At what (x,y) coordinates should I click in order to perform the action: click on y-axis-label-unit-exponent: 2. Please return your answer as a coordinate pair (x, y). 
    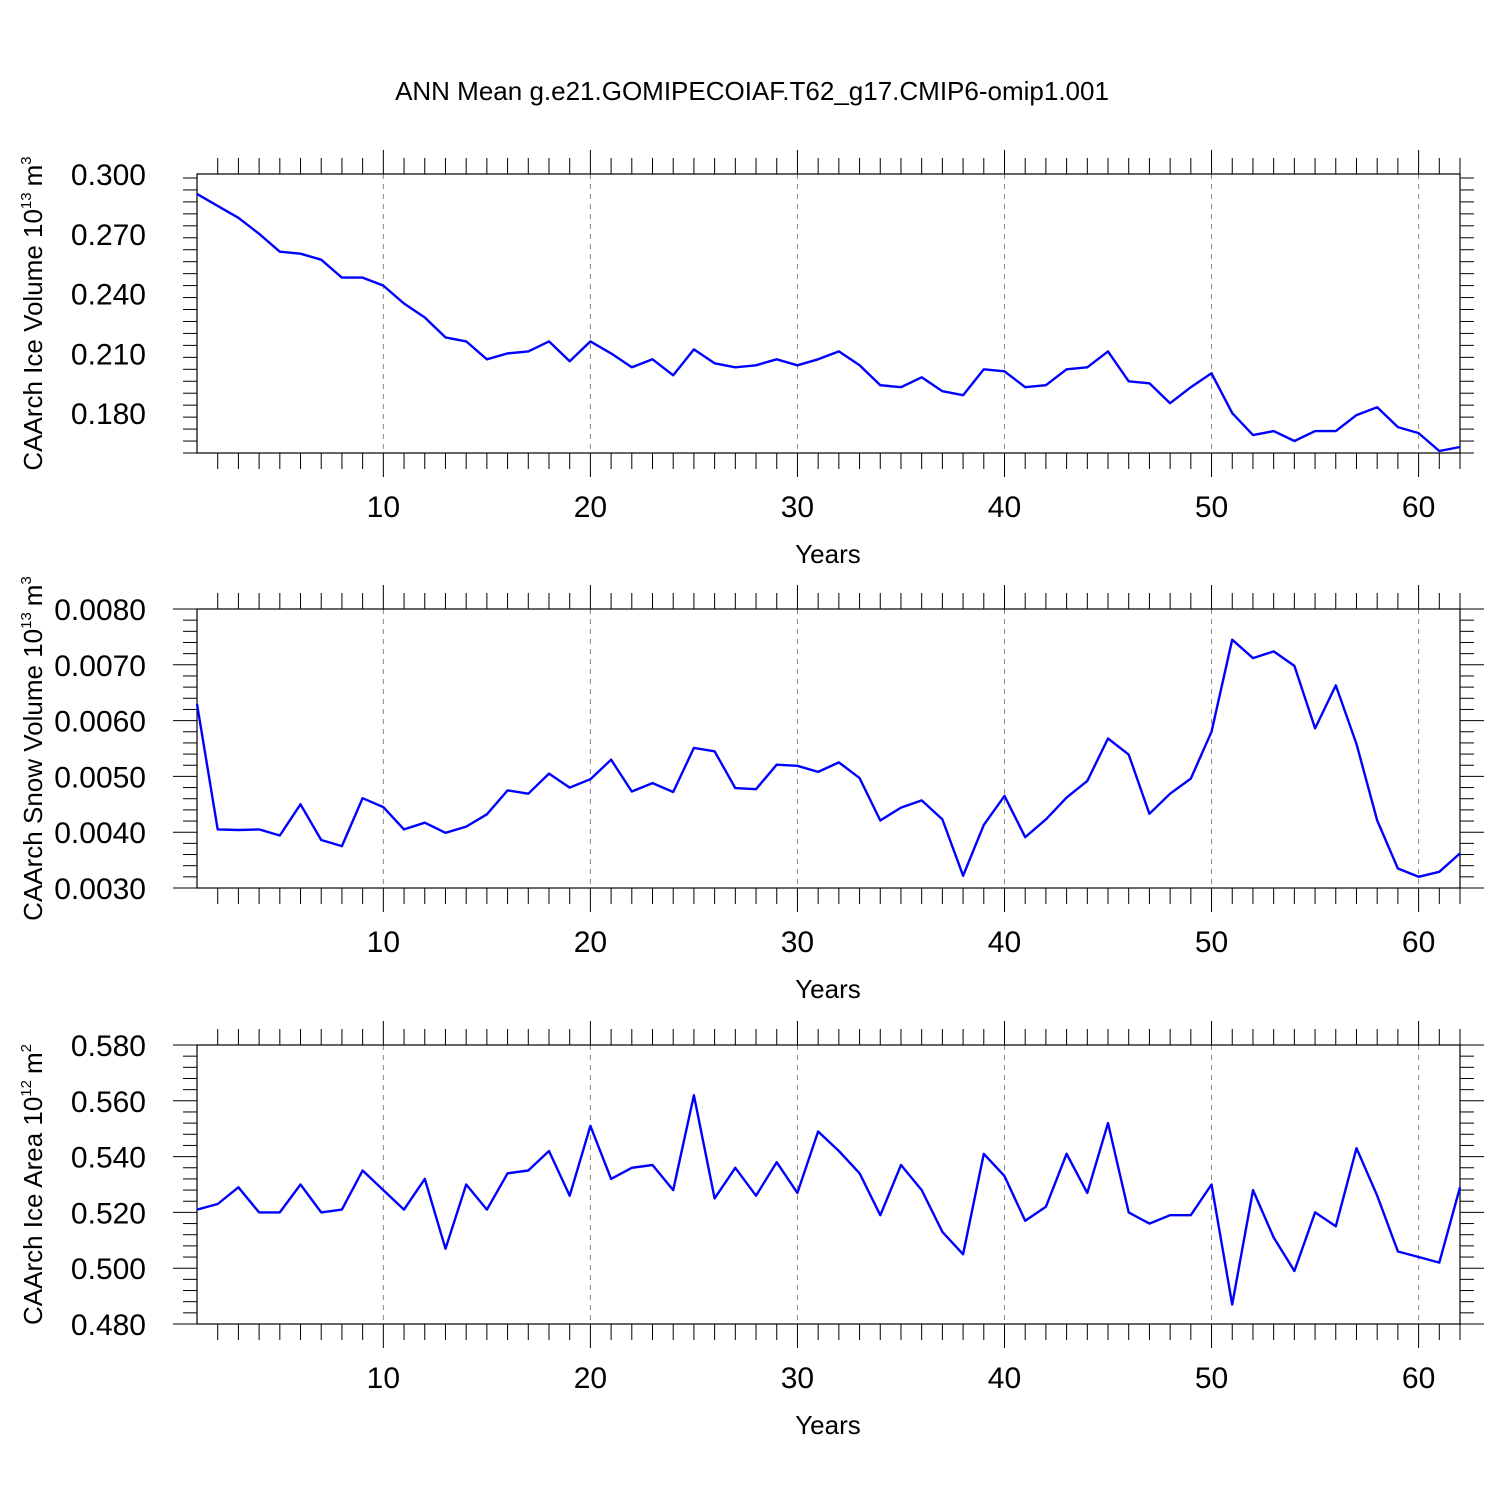
    Looking at the image, I should click on (26, 1048).